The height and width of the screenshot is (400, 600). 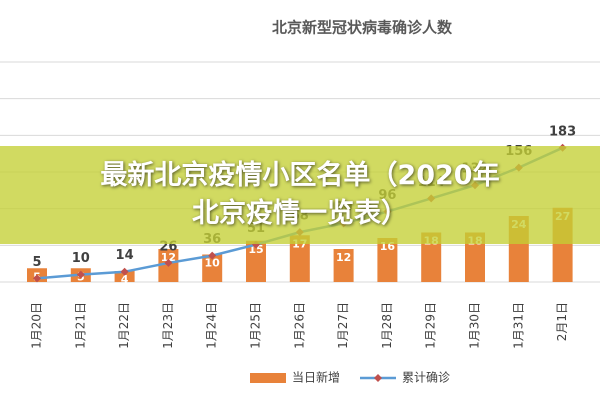 I want to click on x-tick-label: 1月28日, so click(x=387, y=325).